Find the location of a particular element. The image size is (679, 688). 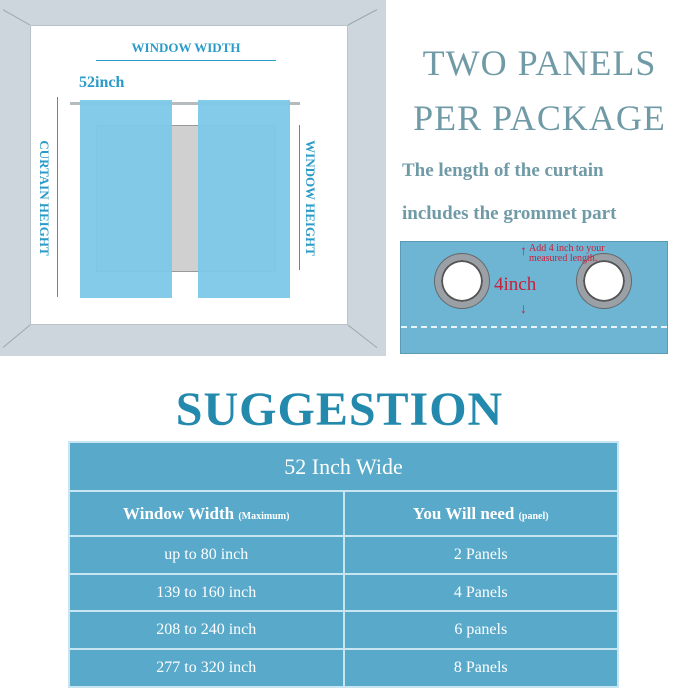

header-panels-needed: You Will need (panel) is located at coordinates (480, 513).